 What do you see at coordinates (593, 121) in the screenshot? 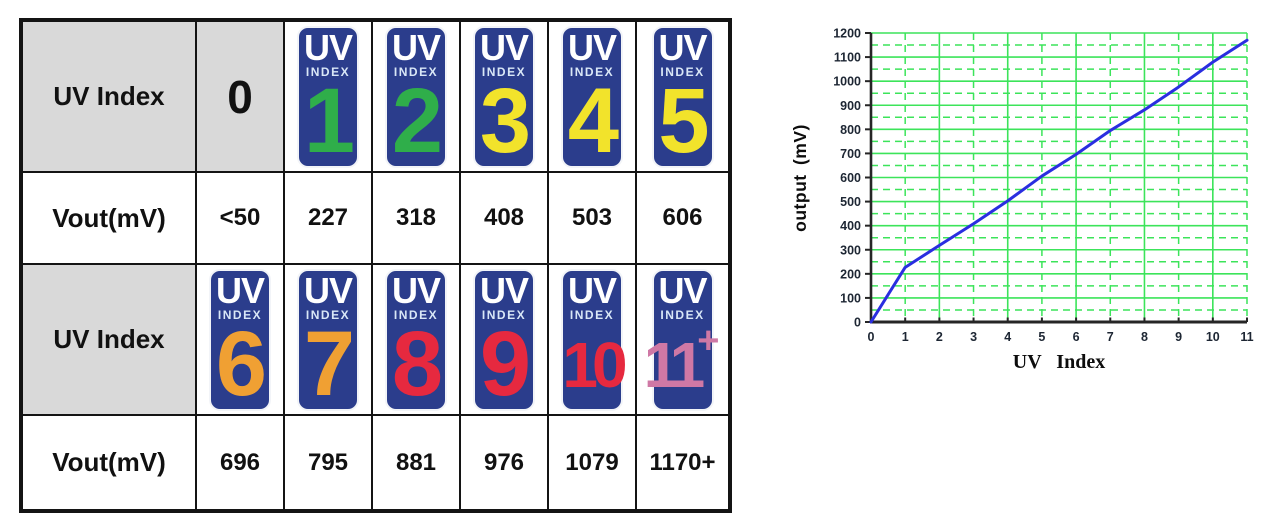
I see `uv-badge-number: 4` at bounding box center [593, 121].